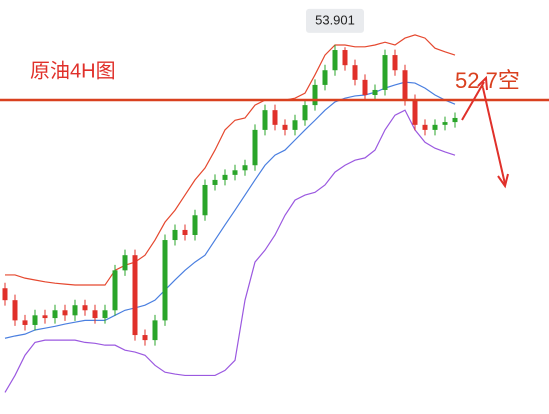 This screenshot has height=414, width=549. What do you see at coordinates (73, 70) in the screenshot?
I see `chart-title: 原油4H图` at bounding box center [73, 70].